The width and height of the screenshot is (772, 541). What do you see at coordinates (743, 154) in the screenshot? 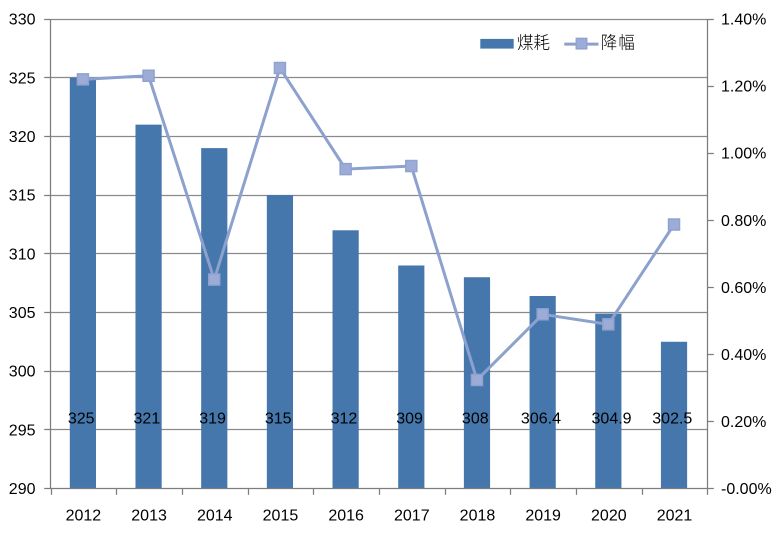
I see `svg-text: 1.00%` at bounding box center [743, 154].